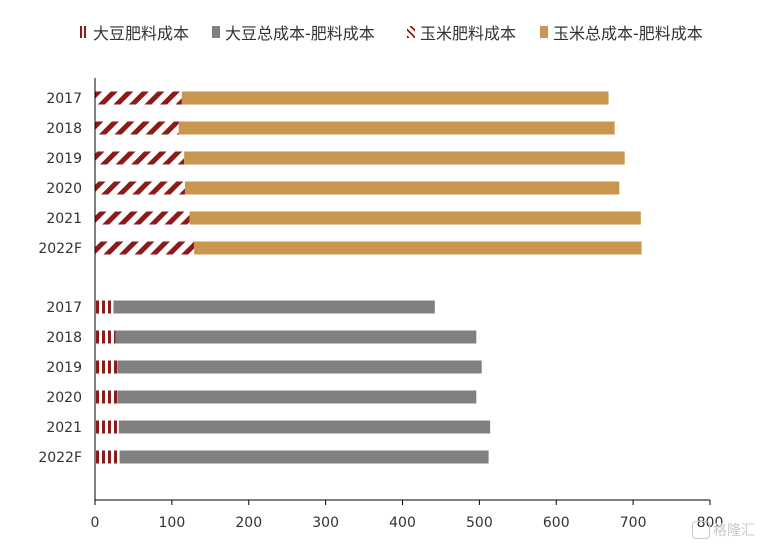  I want to click on x-tick-label: 300, so click(325, 523).